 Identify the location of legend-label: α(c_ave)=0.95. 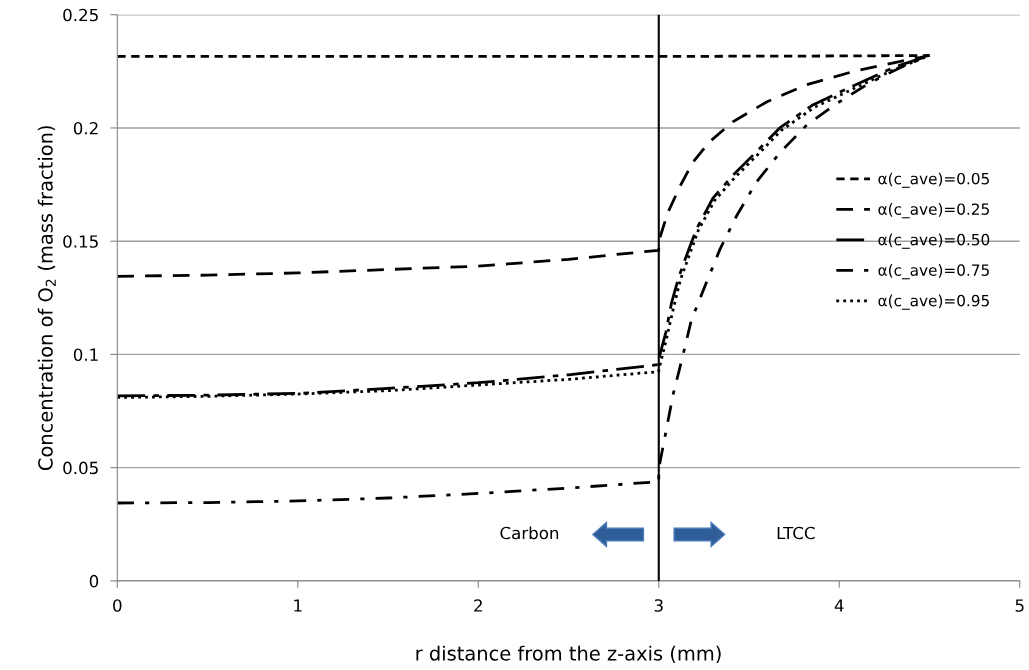
(933, 302).